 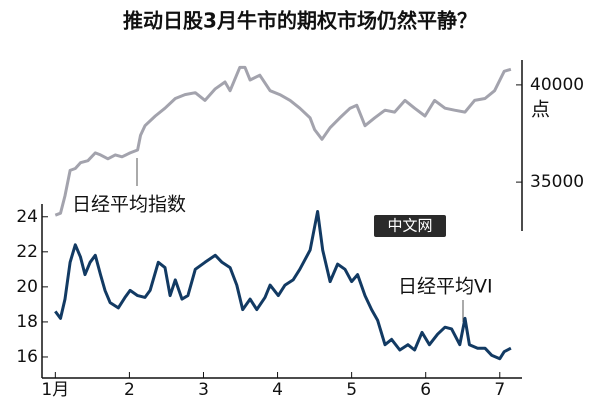 What do you see at coordinates (300, 21) in the screenshot?
I see `chart-title: 推动日股3月牛市的期权市场仍然平静？` at bounding box center [300, 21].